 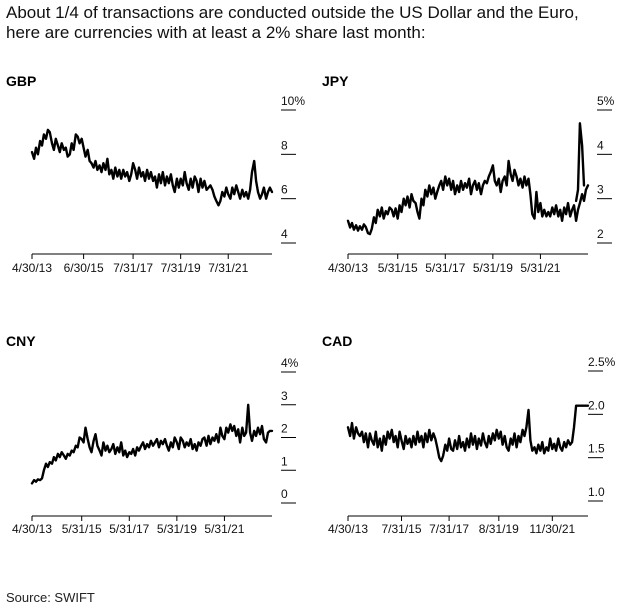 What do you see at coordinates (224, 529) in the screenshot?
I see `x-tick-label-cny: 5/31/21` at bounding box center [224, 529].